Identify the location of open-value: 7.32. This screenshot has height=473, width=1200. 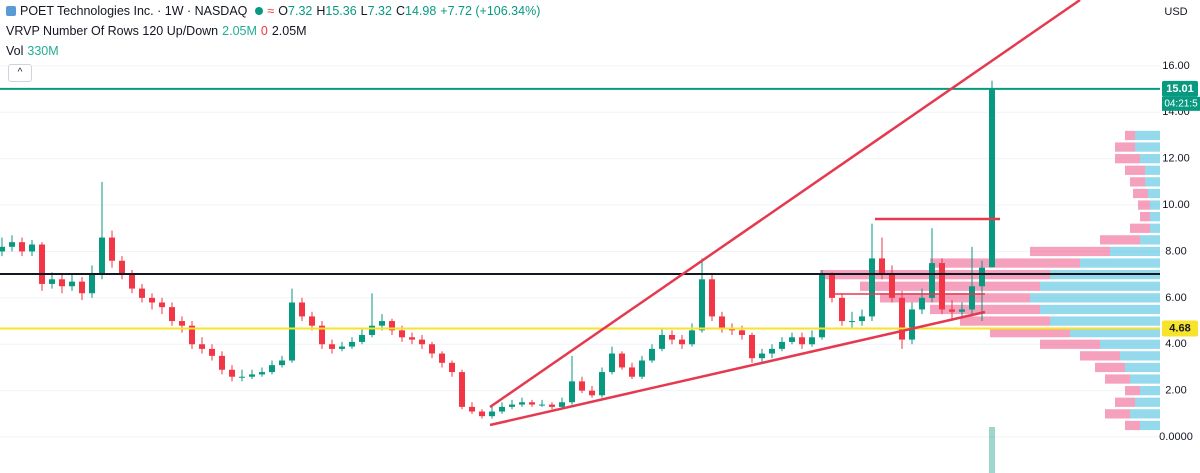
(300, 11).